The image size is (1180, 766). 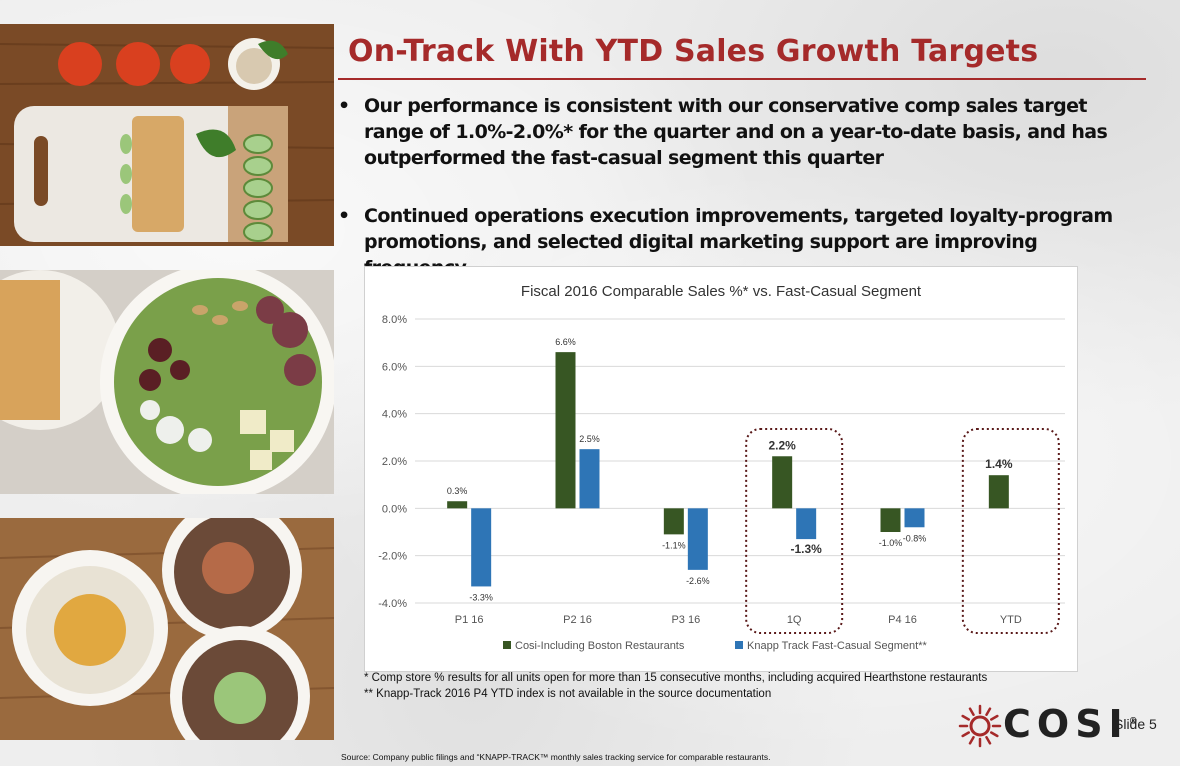 I want to click on data-label: -1.3%, so click(x=806, y=549).